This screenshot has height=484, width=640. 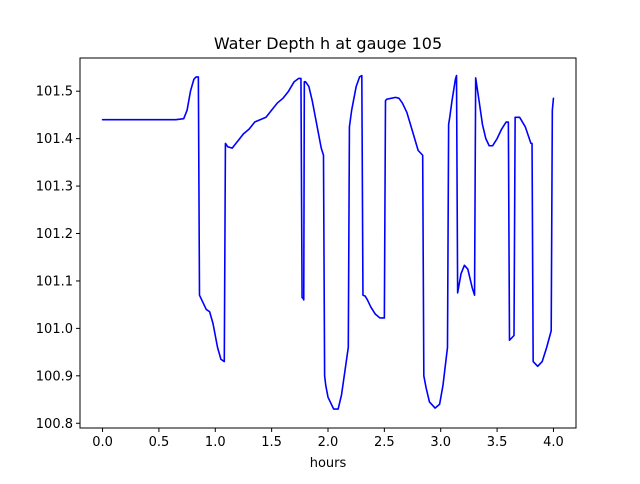 I want to click on x-tick-label: 2.0, so click(x=328, y=442).